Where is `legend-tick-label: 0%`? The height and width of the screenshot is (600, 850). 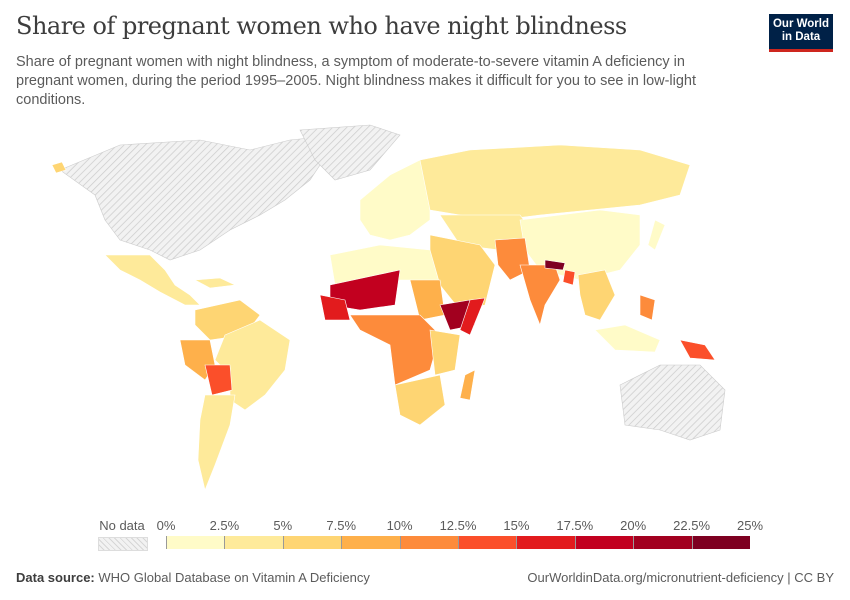 legend-tick-label: 0% is located at coordinates (166, 525).